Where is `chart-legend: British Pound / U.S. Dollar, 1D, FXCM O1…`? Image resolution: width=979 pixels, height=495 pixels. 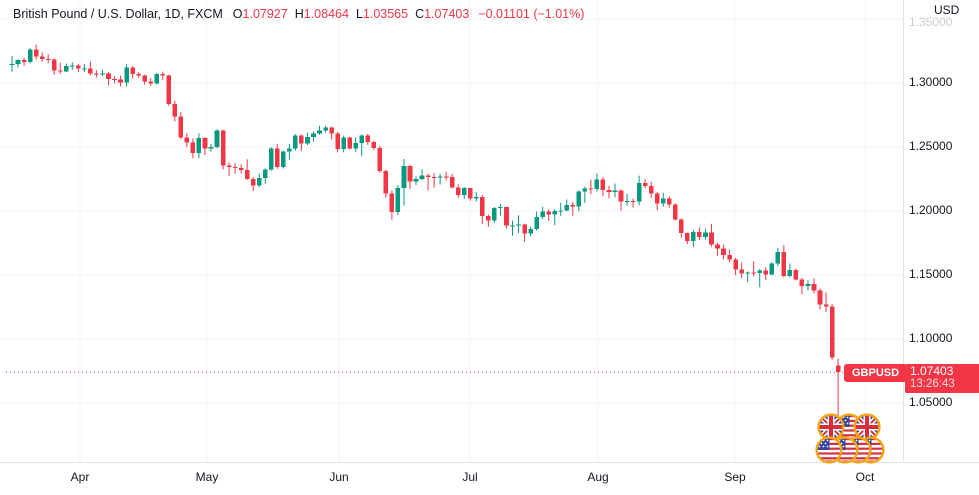 chart-legend: British Pound / U.S. Dollar, 1D, FXCM O1… is located at coordinates (298, 14).